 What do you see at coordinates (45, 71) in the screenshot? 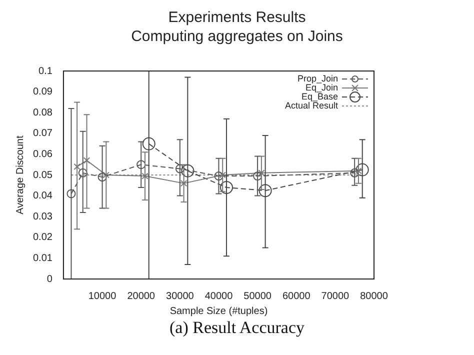
I see `y-tick-label: 0.1` at bounding box center [45, 71].